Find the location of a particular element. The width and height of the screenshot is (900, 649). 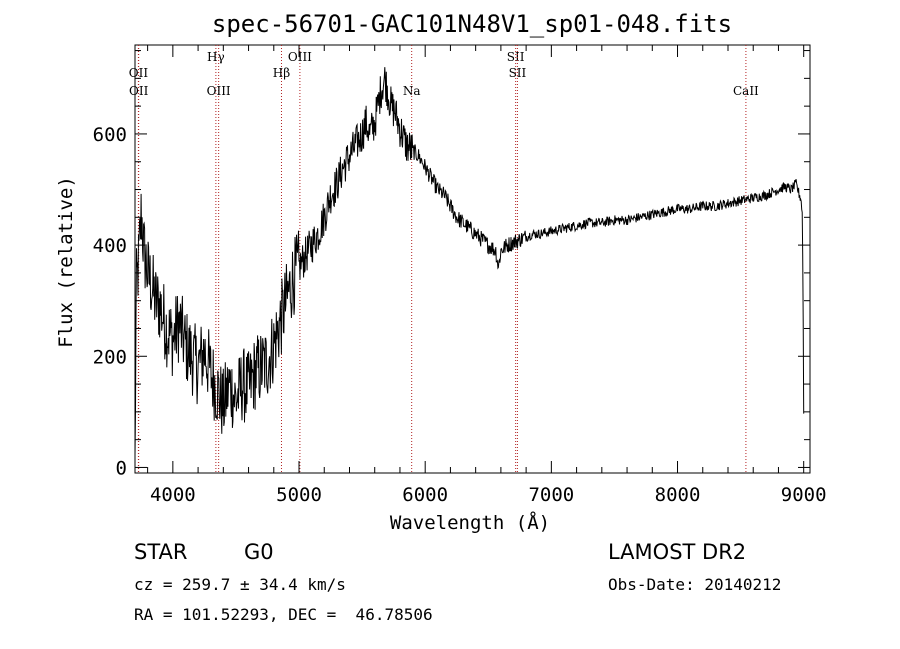

x-axis-label: Wavelength (Å) is located at coordinates (470, 522).